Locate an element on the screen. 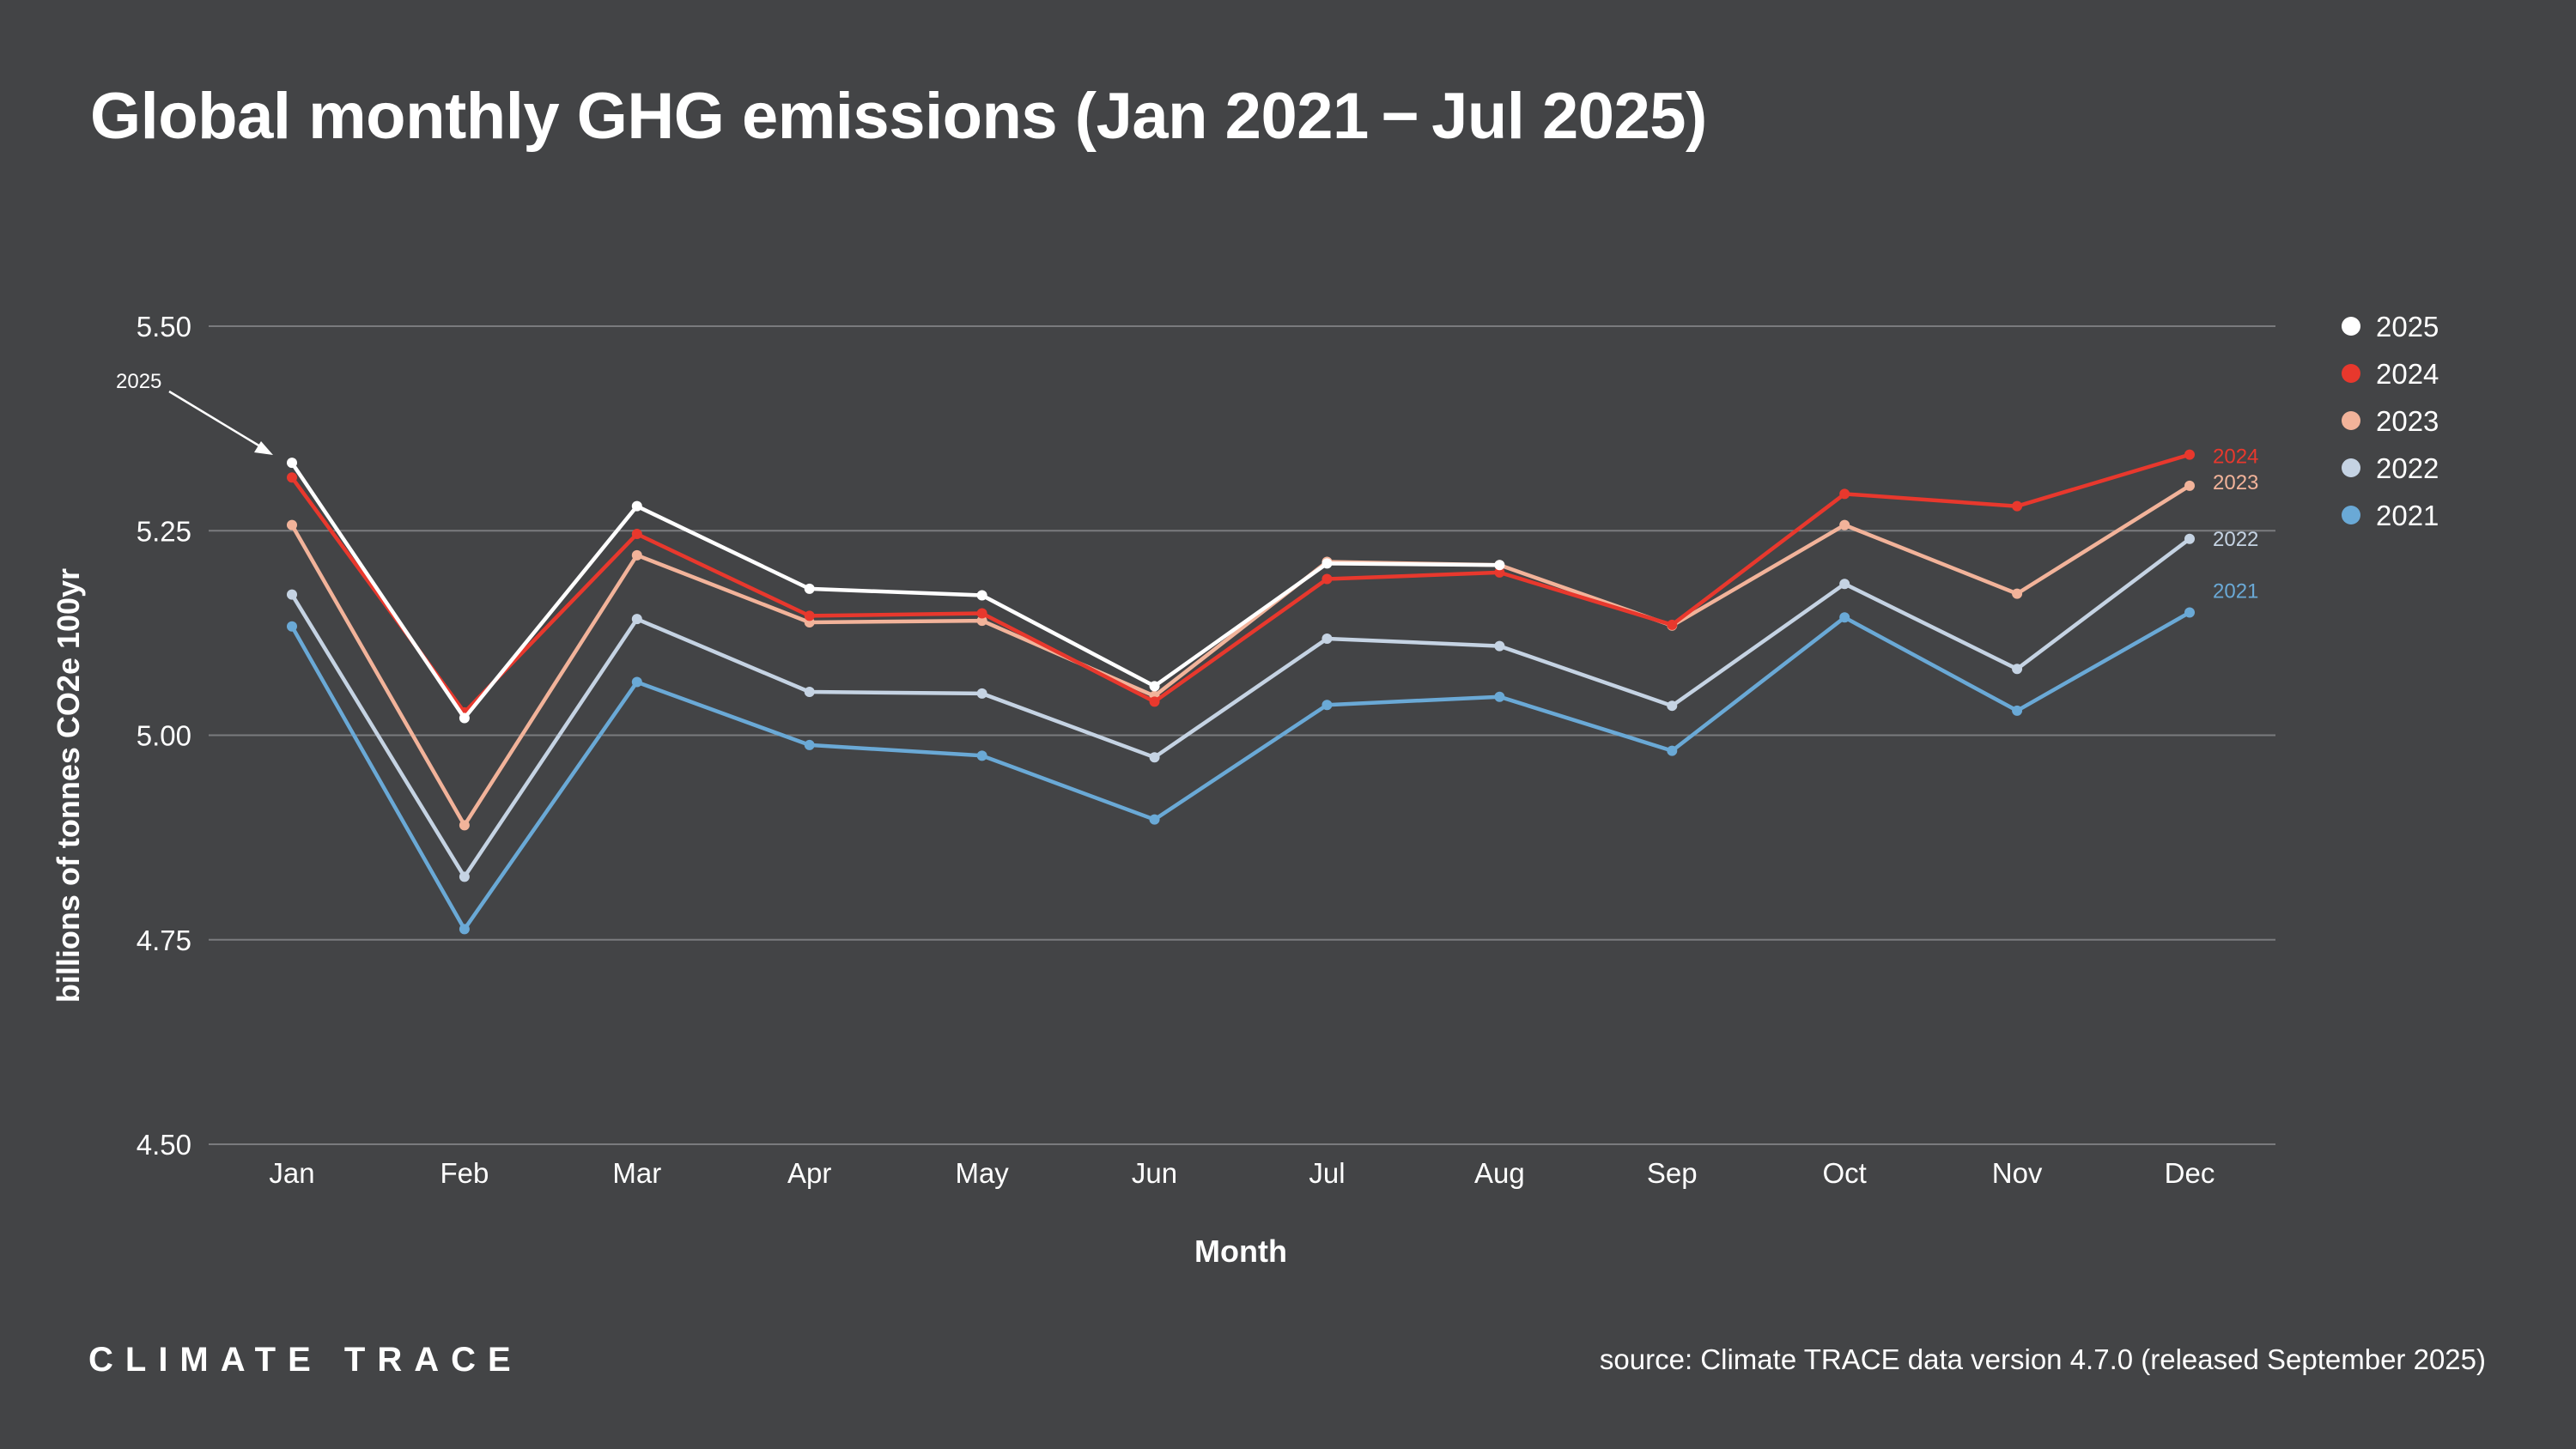 The image size is (2576, 1449). x-axis-ticks: Jan Feb Mar Apr May Jun Jul Aug Sep Oct Nov Dec is located at coordinates (1242, 1173).